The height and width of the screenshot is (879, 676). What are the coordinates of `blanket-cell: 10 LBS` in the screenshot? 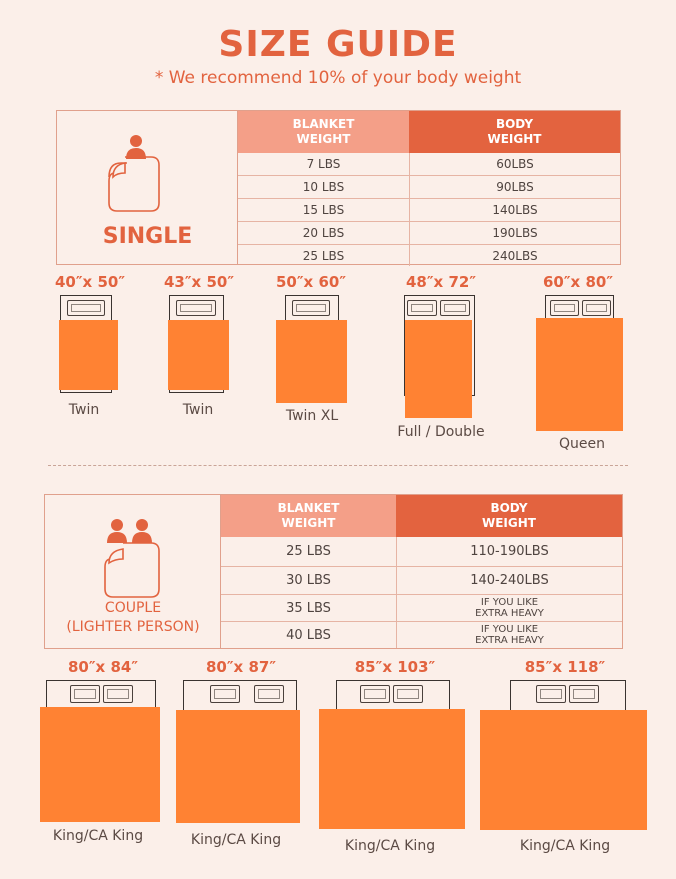 It's located at (323, 187).